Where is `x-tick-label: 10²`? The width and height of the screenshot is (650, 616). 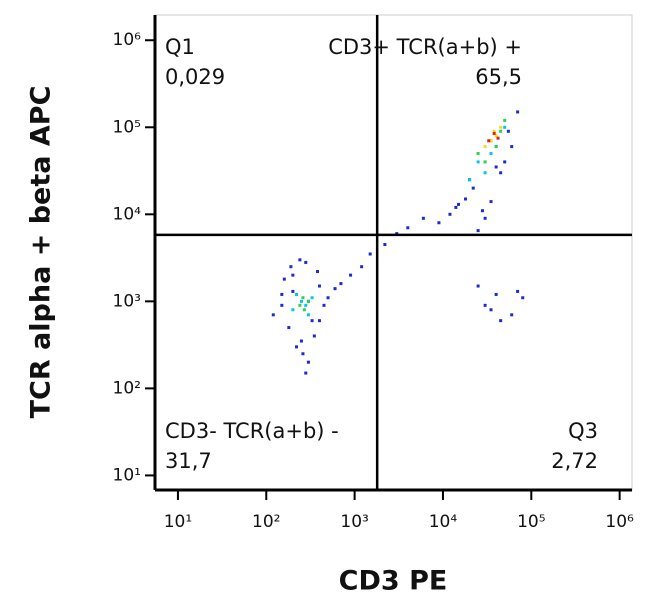
x-tick-label: 10² is located at coordinates (266, 522).